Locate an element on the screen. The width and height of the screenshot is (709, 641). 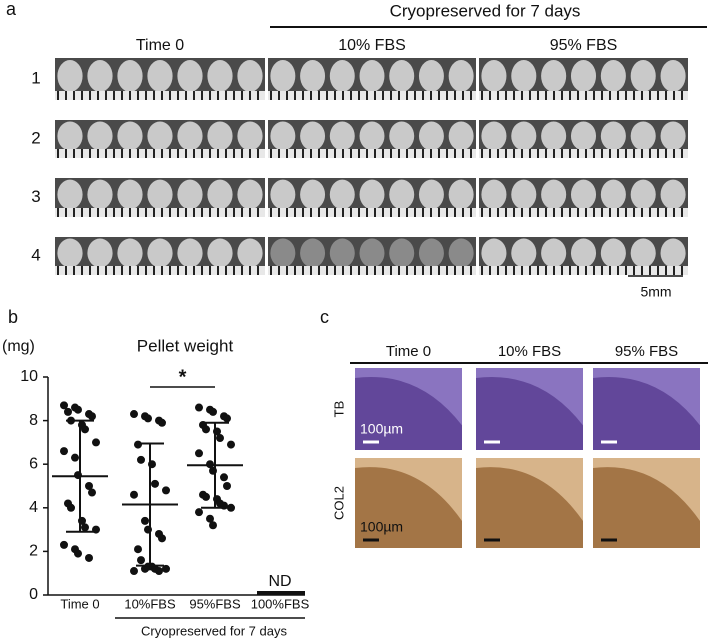
row-label: 1 is located at coordinates (35, 77).